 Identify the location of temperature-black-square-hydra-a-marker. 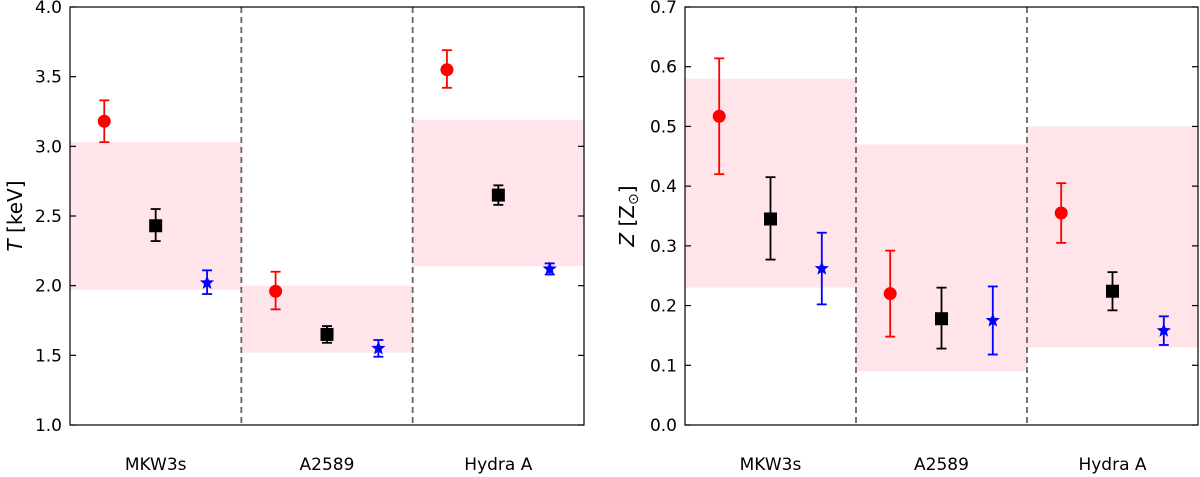
(498, 195).